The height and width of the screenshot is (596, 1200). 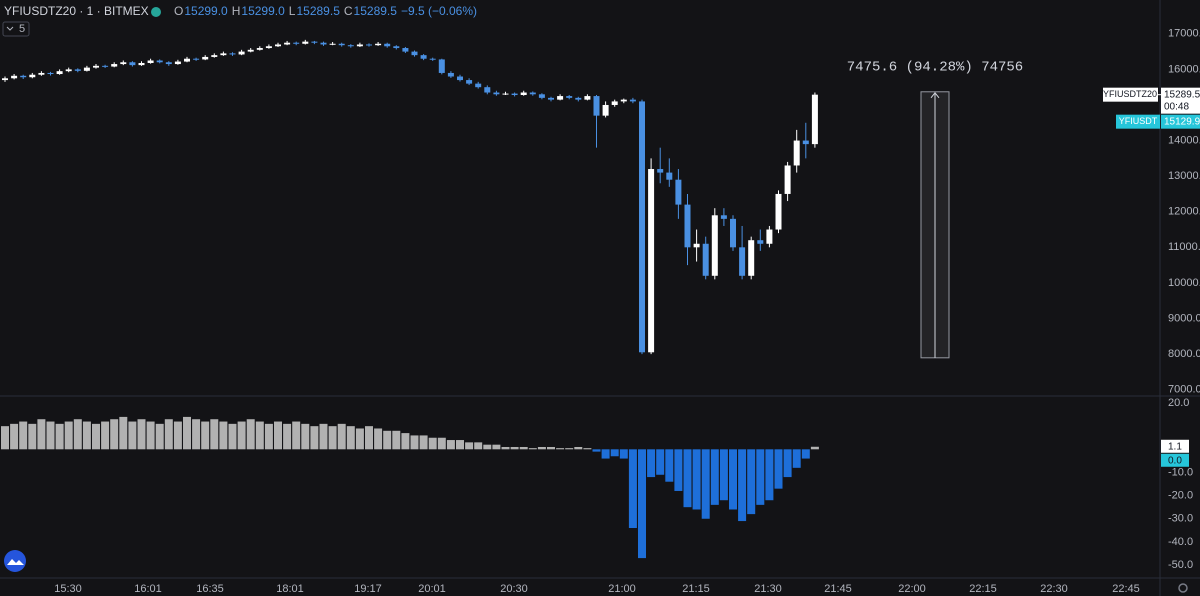 What do you see at coordinates (1180, 542) in the screenshot?
I see `osc-tick-label: -40.0` at bounding box center [1180, 542].